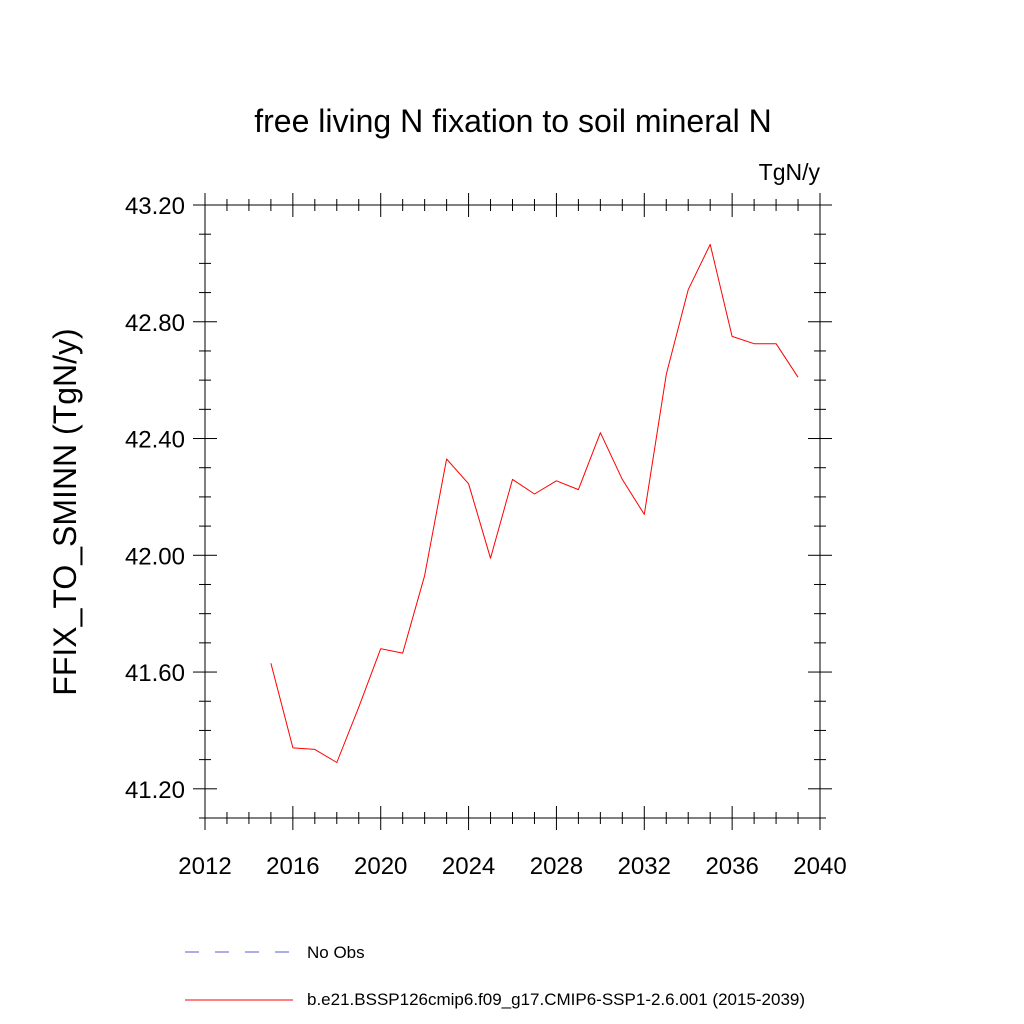 This screenshot has height=1024, width=1024. I want to click on y-tick-label: 42.00, so click(155, 556).